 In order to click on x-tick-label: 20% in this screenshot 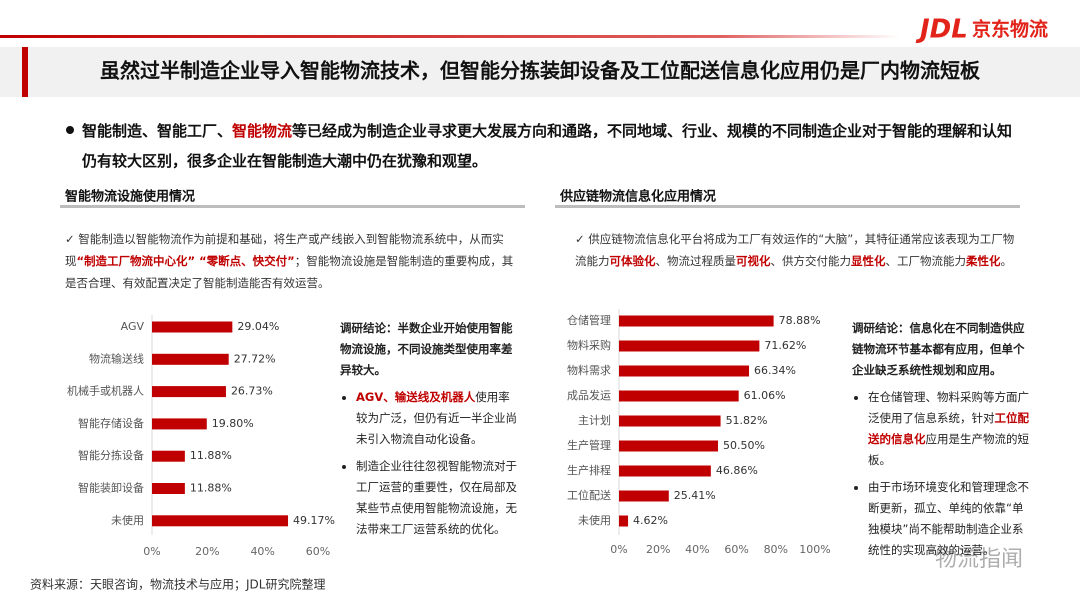, I will do `click(658, 549)`.